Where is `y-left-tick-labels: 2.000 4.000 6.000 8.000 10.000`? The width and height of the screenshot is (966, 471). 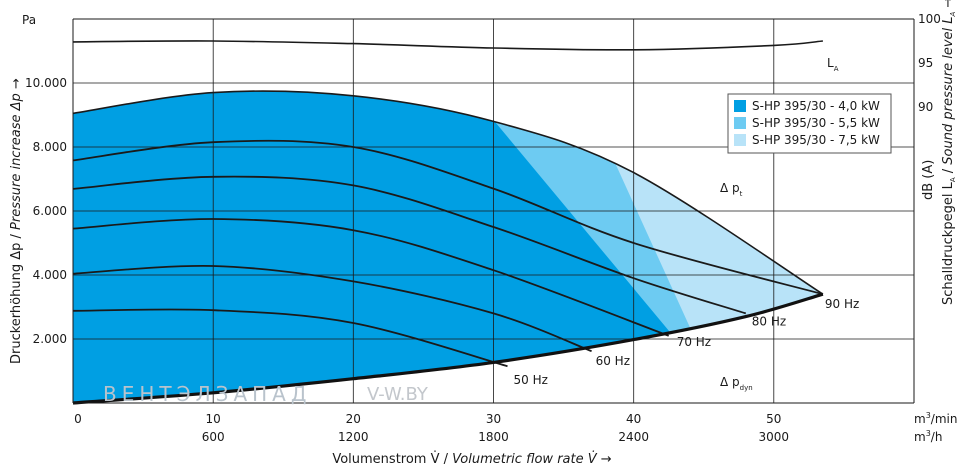 y-left-tick-labels: 2.000 4.000 6.000 8.000 10.000 is located at coordinates (46, 211).